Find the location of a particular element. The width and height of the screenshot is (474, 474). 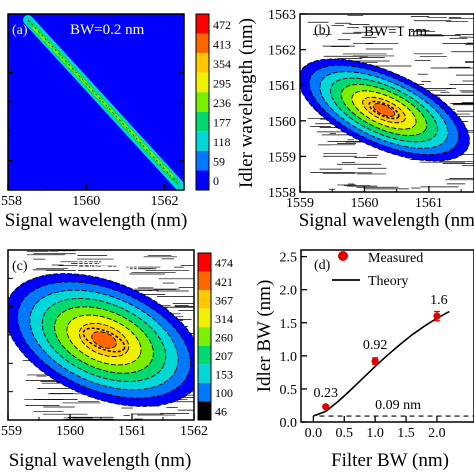

panel-d-y-tick-label: 0.5 is located at coordinates (289, 390).